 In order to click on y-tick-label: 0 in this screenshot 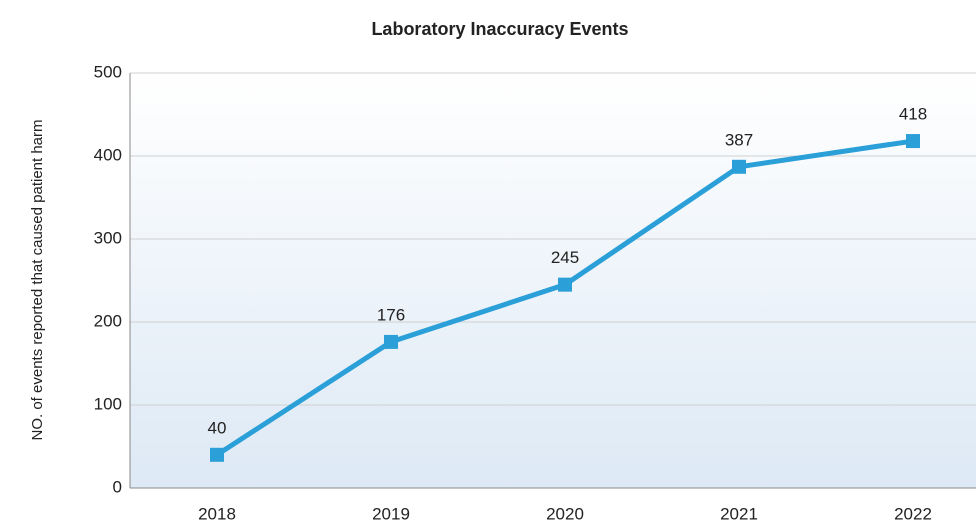, I will do `click(117, 486)`.